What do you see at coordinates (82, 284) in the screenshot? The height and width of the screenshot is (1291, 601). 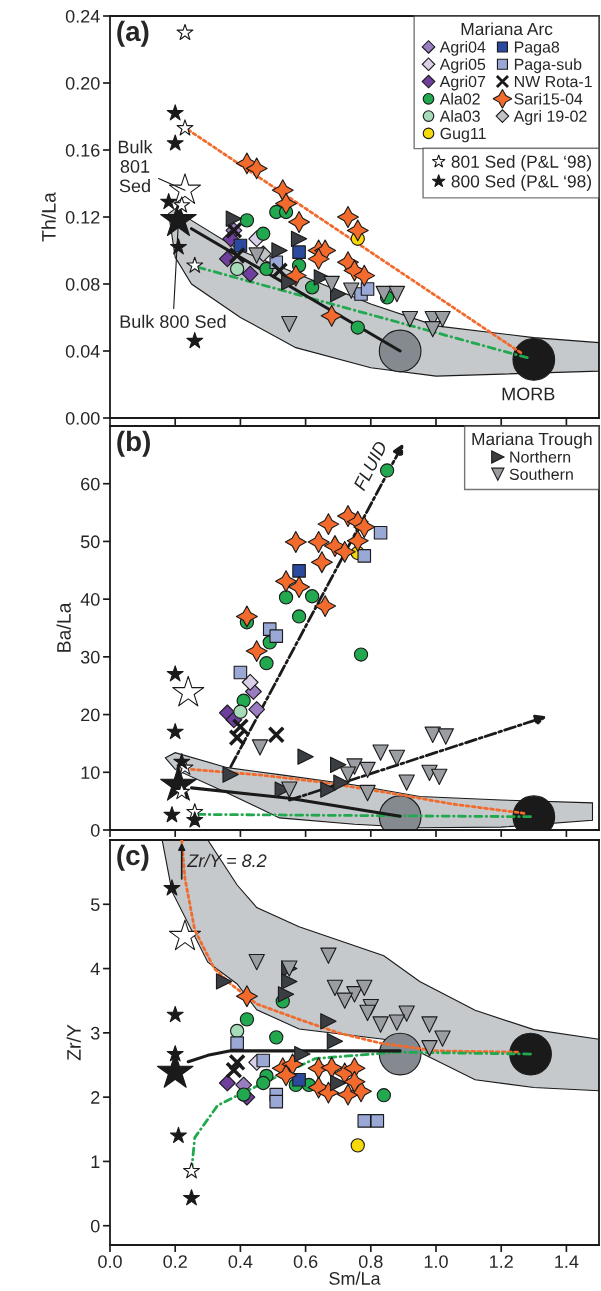 I see `y-tick-label: 0.08` at bounding box center [82, 284].